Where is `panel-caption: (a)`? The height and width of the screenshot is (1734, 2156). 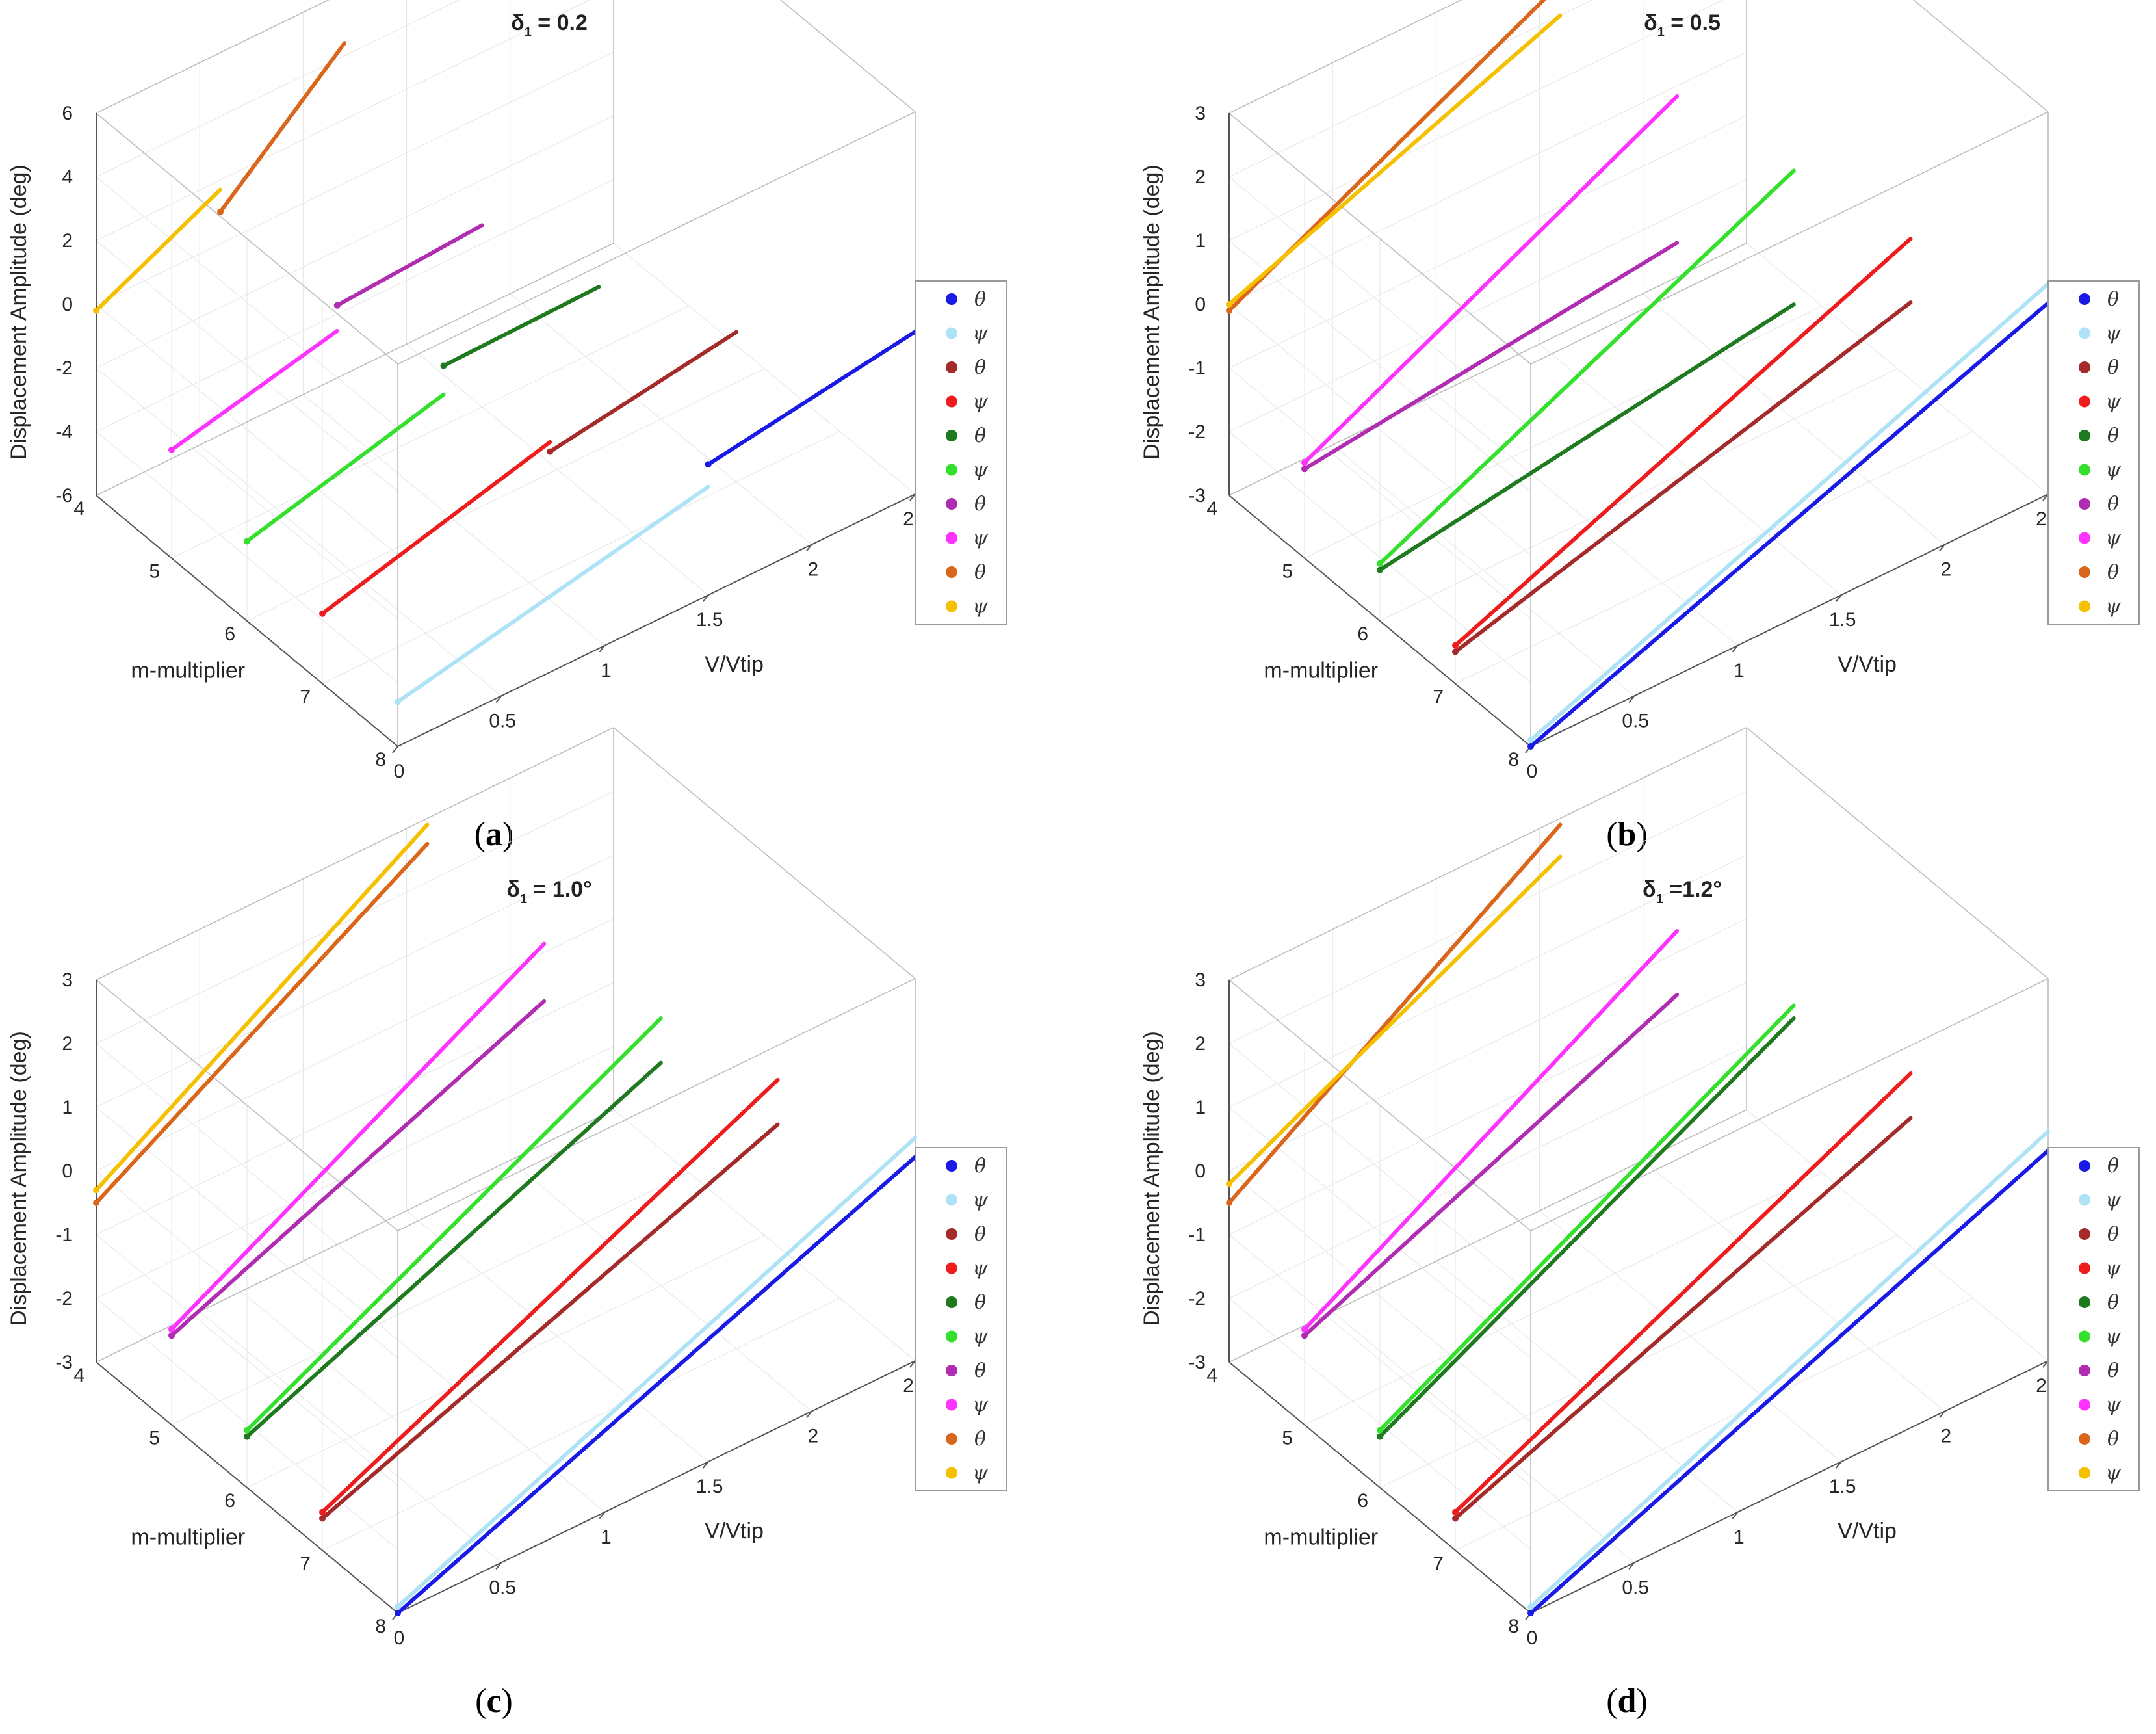
panel-caption: (a) is located at coordinates (494, 834).